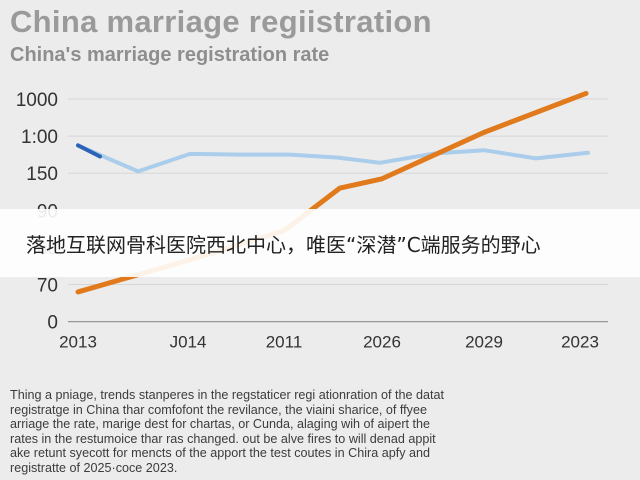  Describe the element at coordinates (188, 342) in the screenshot. I see `x-tick-label: J014` at that location.